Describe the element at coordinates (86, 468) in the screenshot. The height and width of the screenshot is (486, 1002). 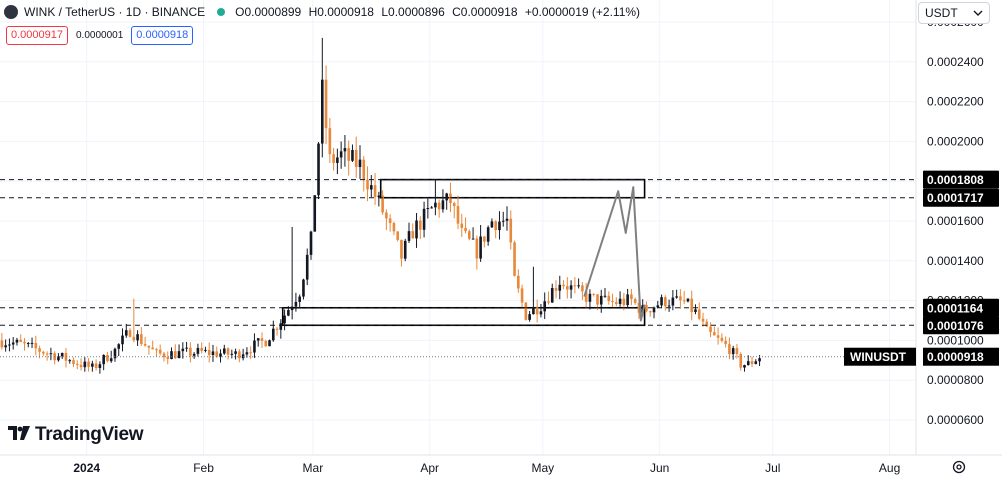
I see `time-tick-label: 2024` at that location.